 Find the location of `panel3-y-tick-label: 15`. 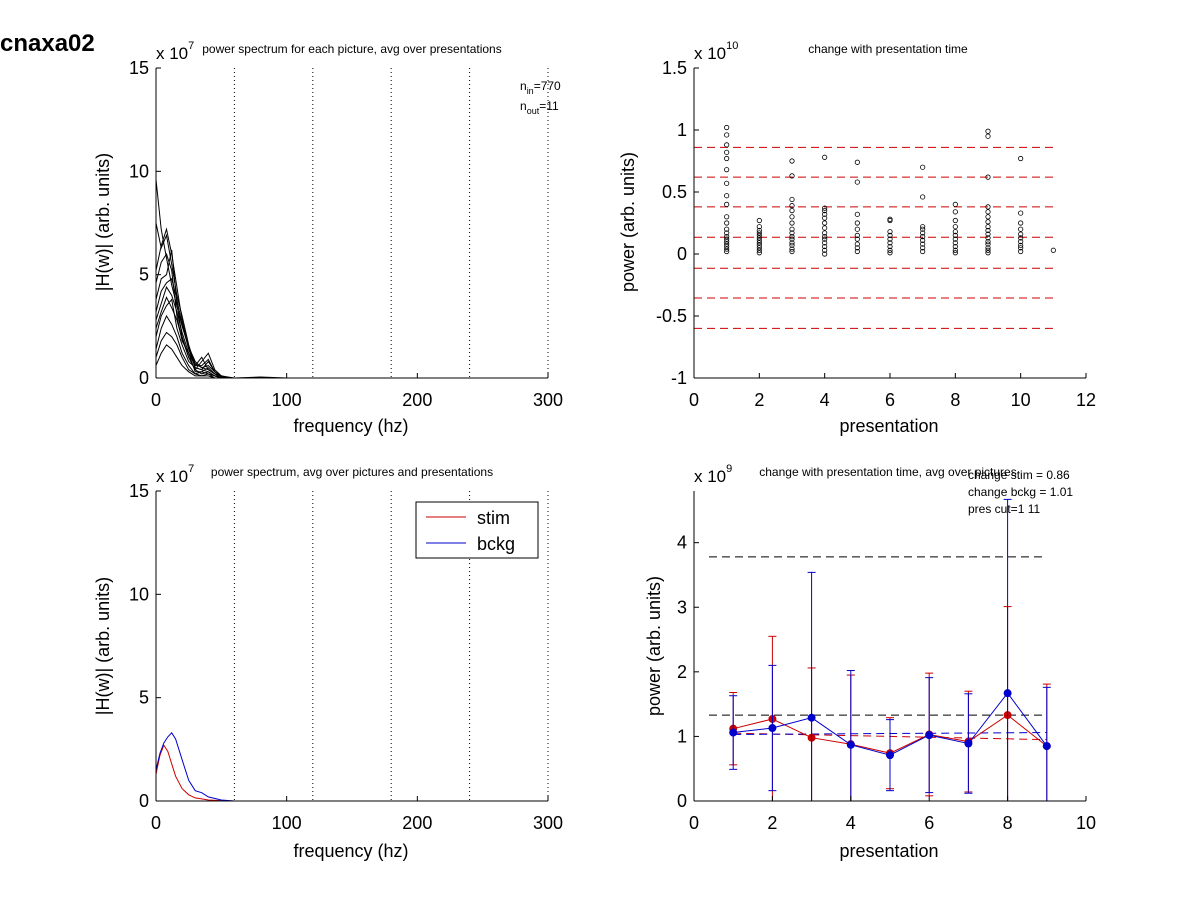

panel3-y-tick-label: 15 is located at coordinates (139, 491).